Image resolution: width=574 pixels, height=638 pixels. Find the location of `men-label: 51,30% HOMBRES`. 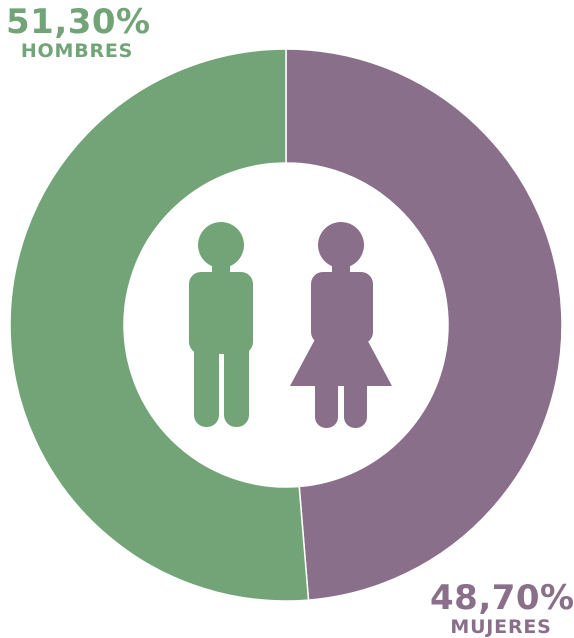

men-label: 51,30% HOMBRES is located at coordinates (78, 32).